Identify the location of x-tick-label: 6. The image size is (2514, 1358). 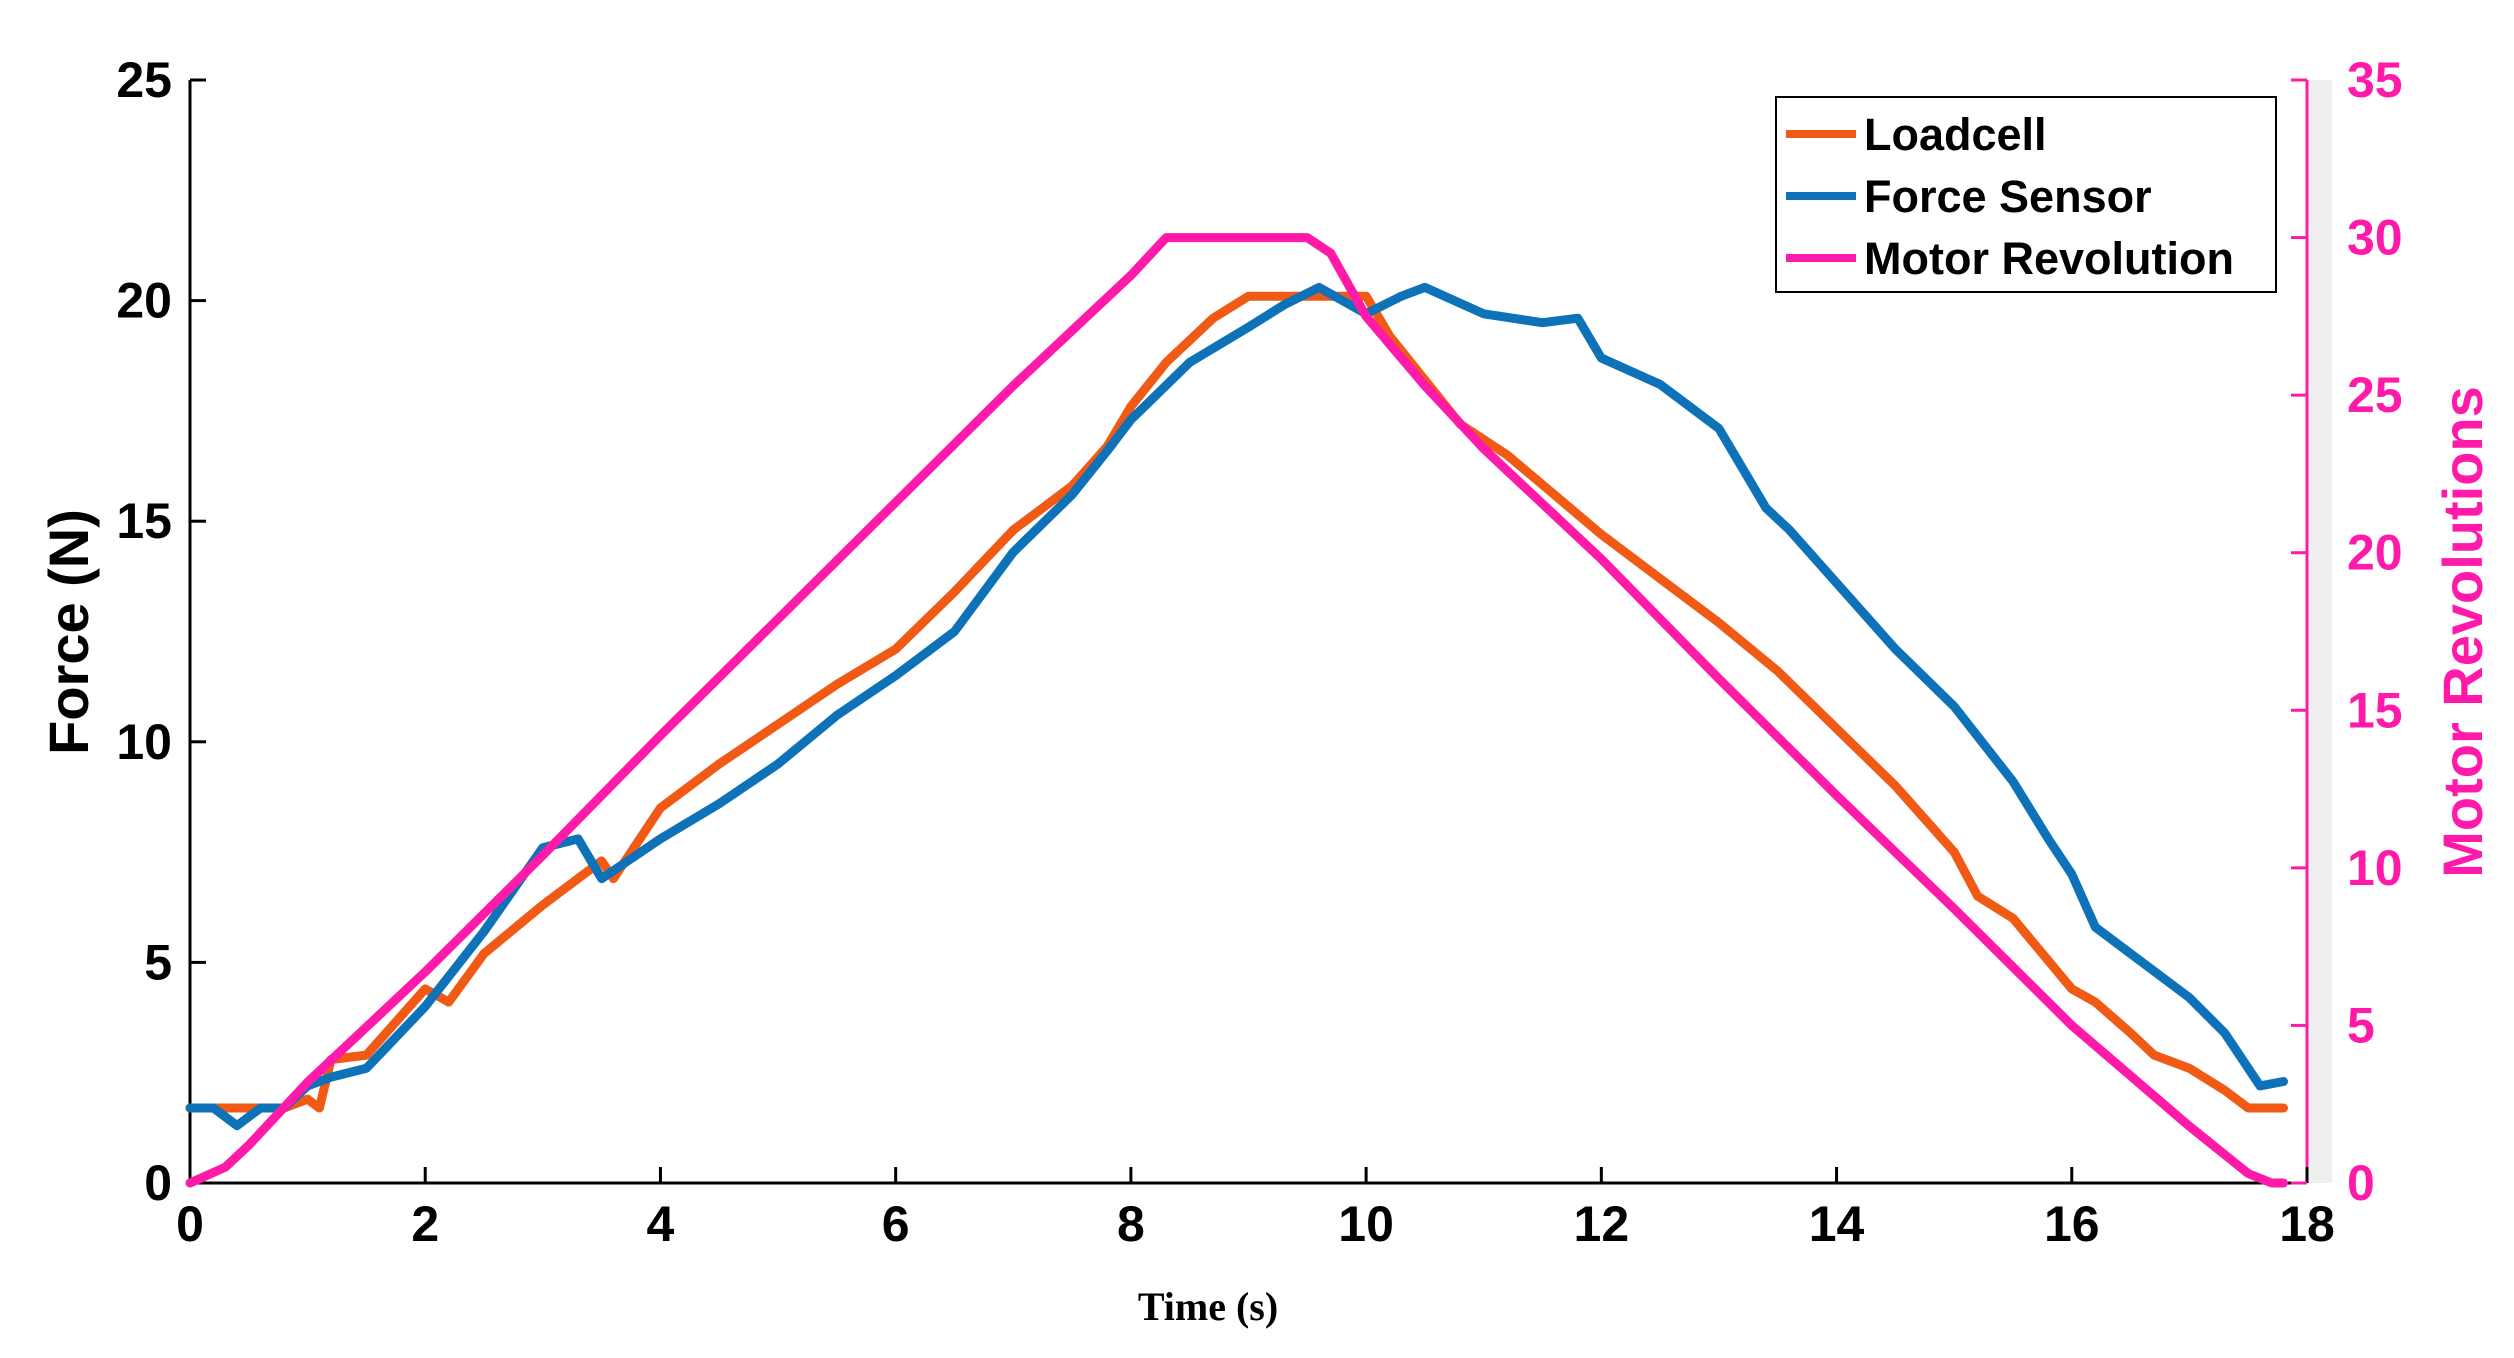
(896, 1224).